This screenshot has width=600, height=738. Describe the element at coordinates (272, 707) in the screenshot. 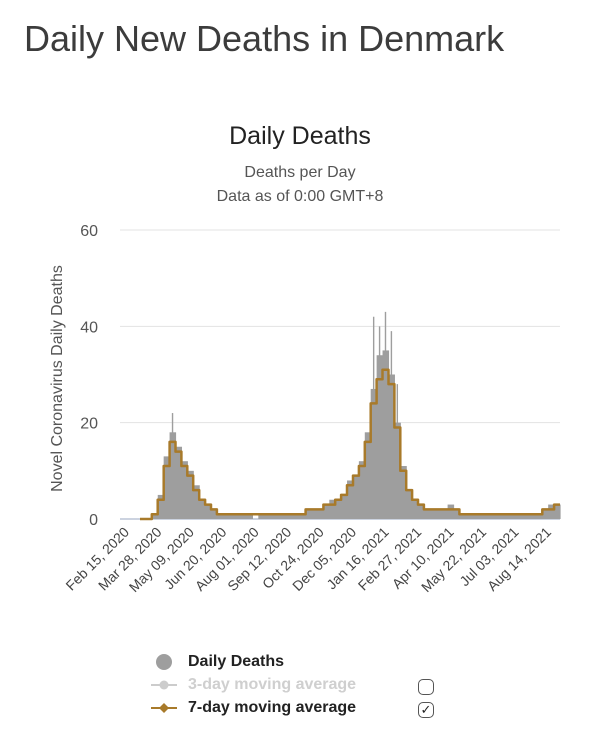

I see `legend-label: 7-day moving average` at that location.